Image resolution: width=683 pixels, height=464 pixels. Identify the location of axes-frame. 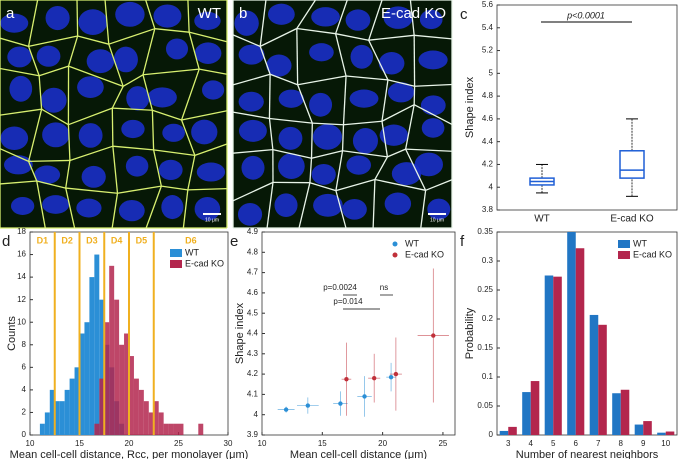
(587, 107).